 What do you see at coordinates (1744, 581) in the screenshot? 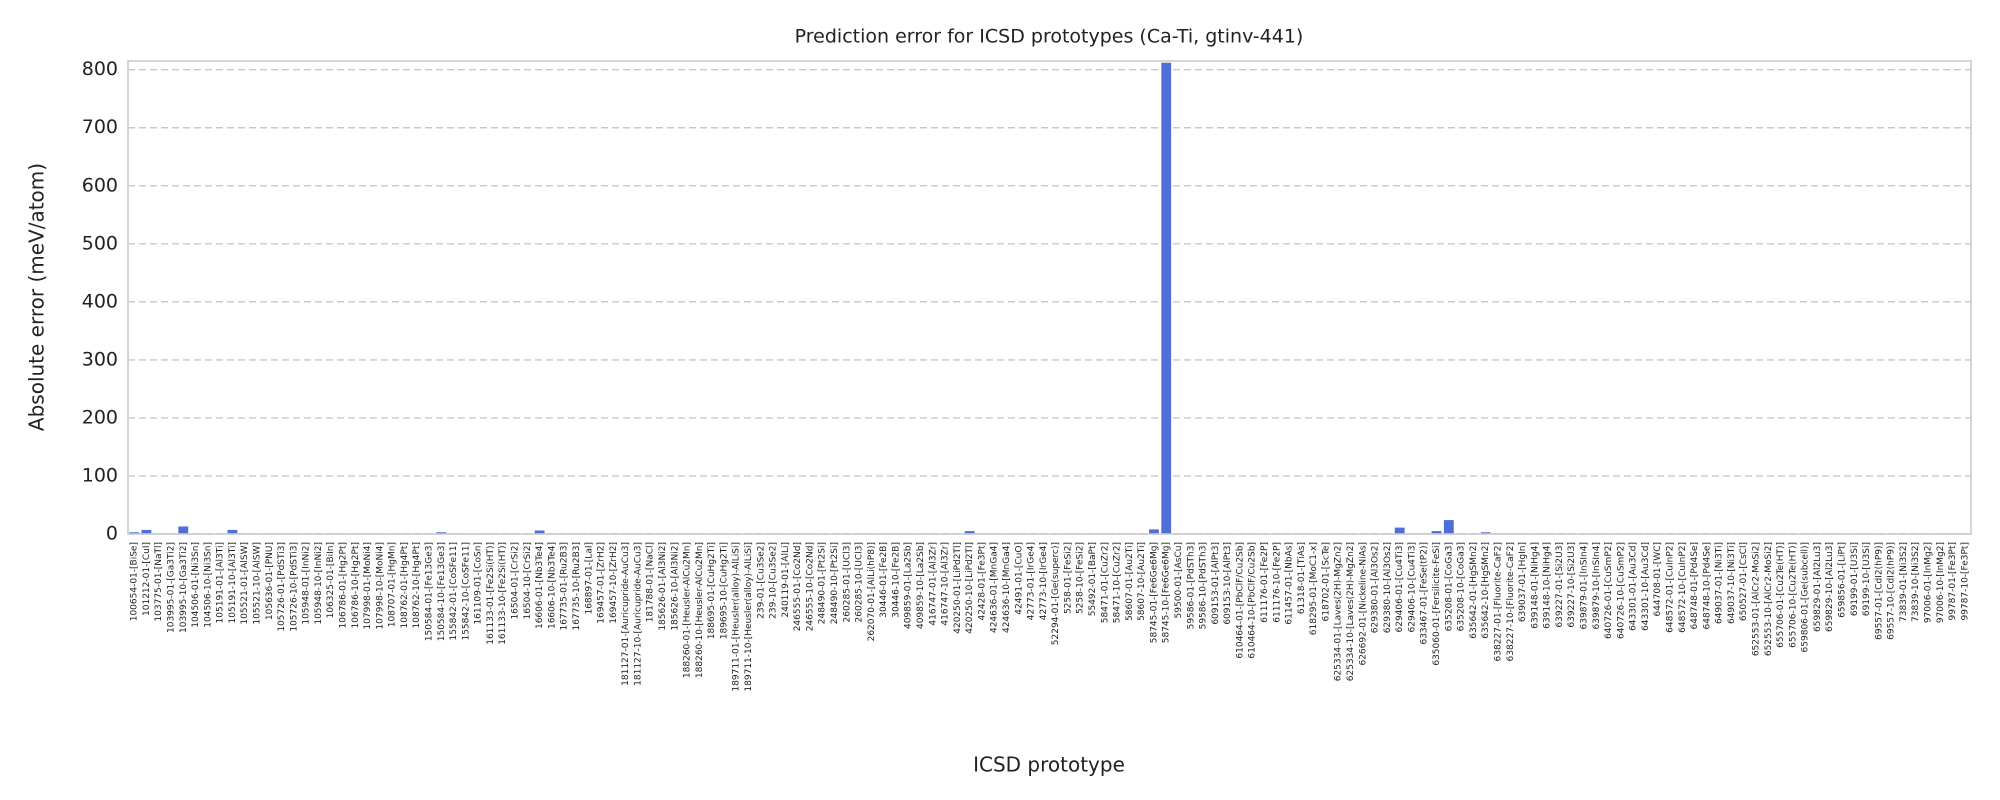
I see `x-tick-label: 650527-01-[CsCl]` at bounding box center [1744, 581].